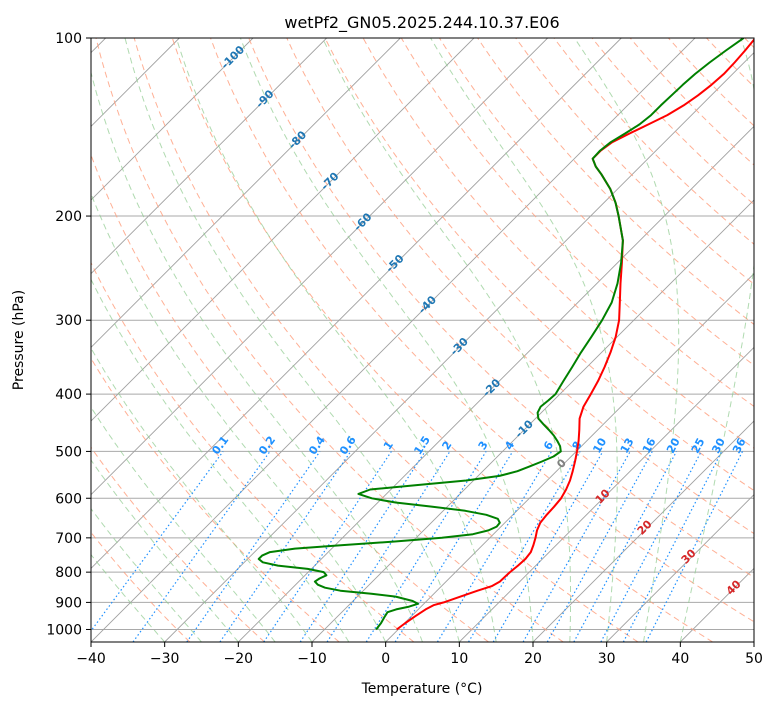 This screenshot has height=708, width=775. Describe the element at coordinates (68, 573) in the screenshot. I see `y-tick-label: 800` at that location.